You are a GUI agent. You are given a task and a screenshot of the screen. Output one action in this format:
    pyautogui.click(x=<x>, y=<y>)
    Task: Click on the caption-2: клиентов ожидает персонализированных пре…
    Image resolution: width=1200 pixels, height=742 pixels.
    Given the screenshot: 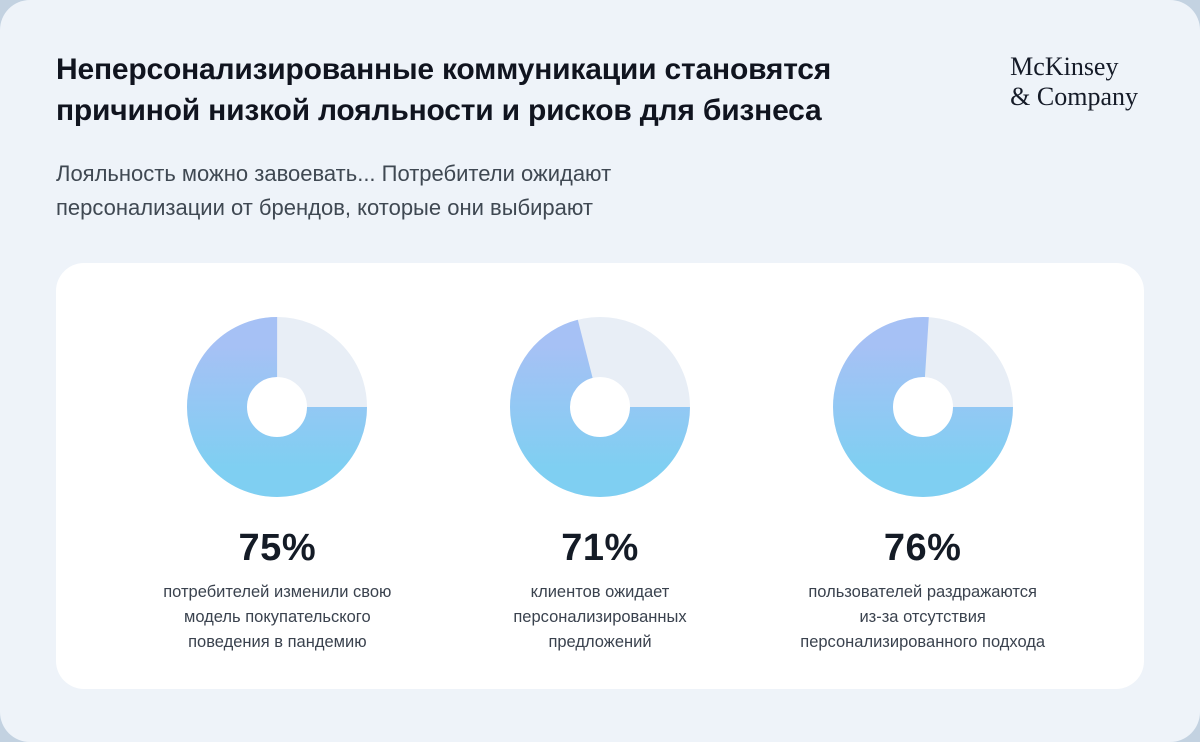 What is the action you would take?
    pyautogui.click(x=599, y=617)
    